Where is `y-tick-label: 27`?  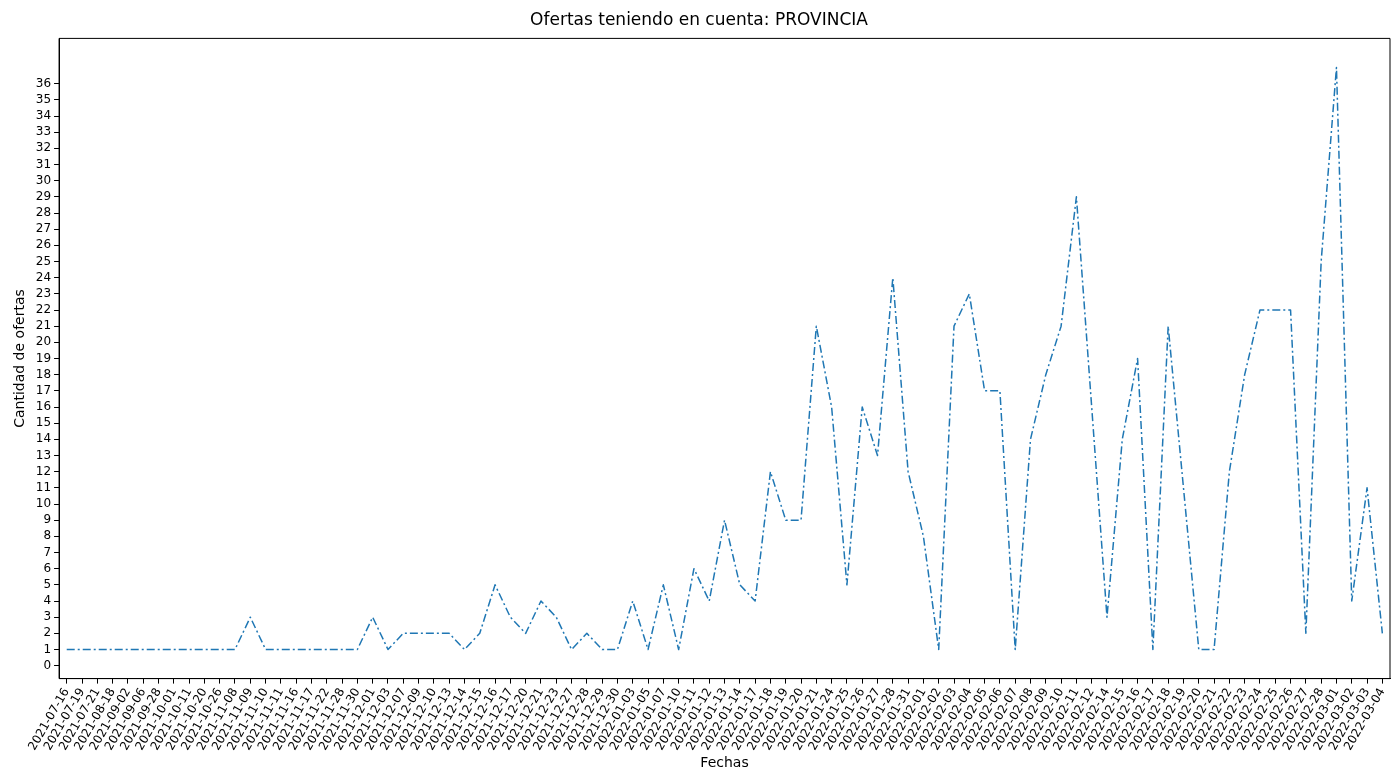 y-tick-label: 27 is located at coordinates (43, 228).